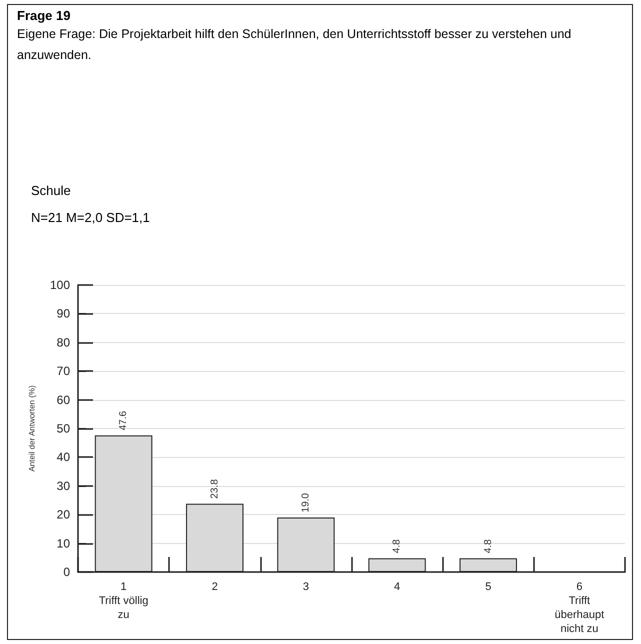  Describe the element at coordinates (90, 217) in the screenshot. I see `text: N=21 M=2,0 SD=1,1` at that location.